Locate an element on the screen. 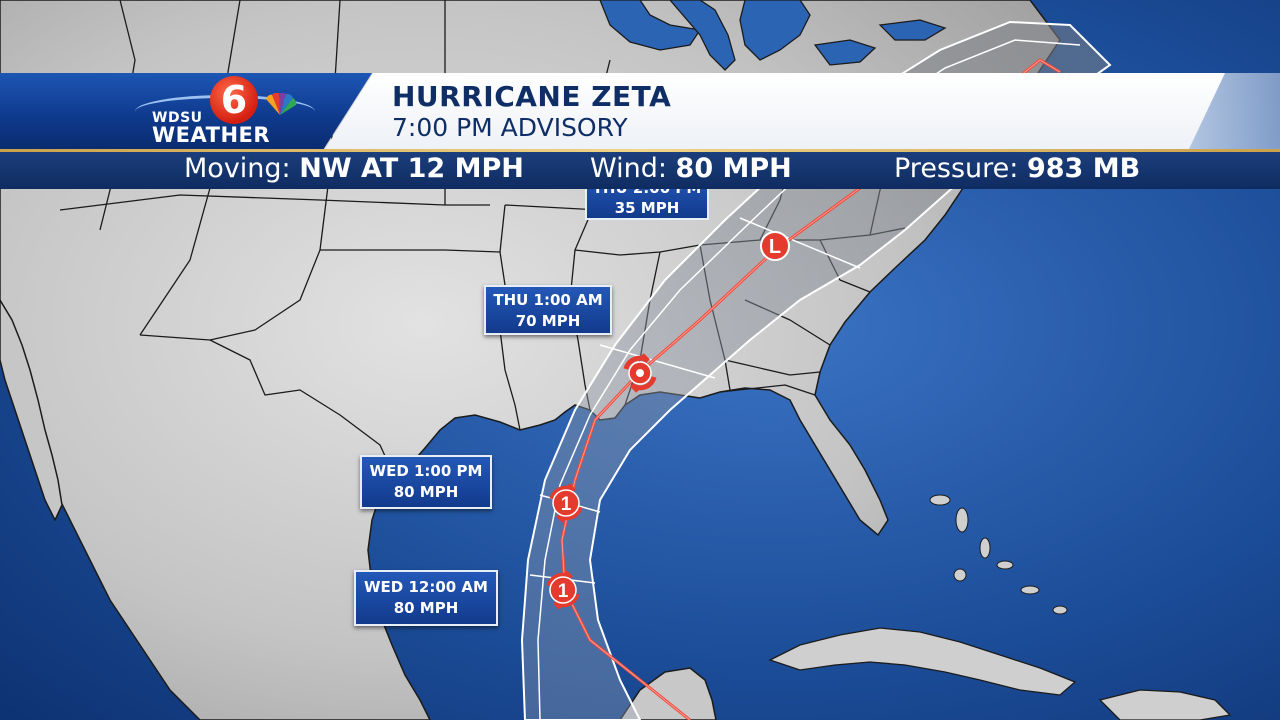 This screenshot has height=720, width=1280. category-1-marker-wed-1pm: 1 is located at coordinates (566, 503).